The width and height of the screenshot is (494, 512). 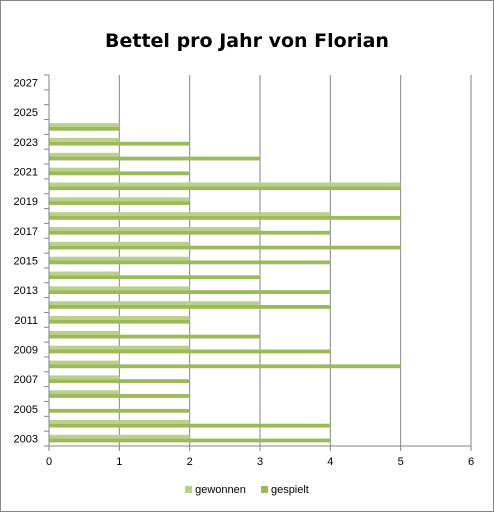 What do you see at coordinates (119, 396) in the screenshot?
I see `bar-gespielt-2006` at bounding box center [119, 396].